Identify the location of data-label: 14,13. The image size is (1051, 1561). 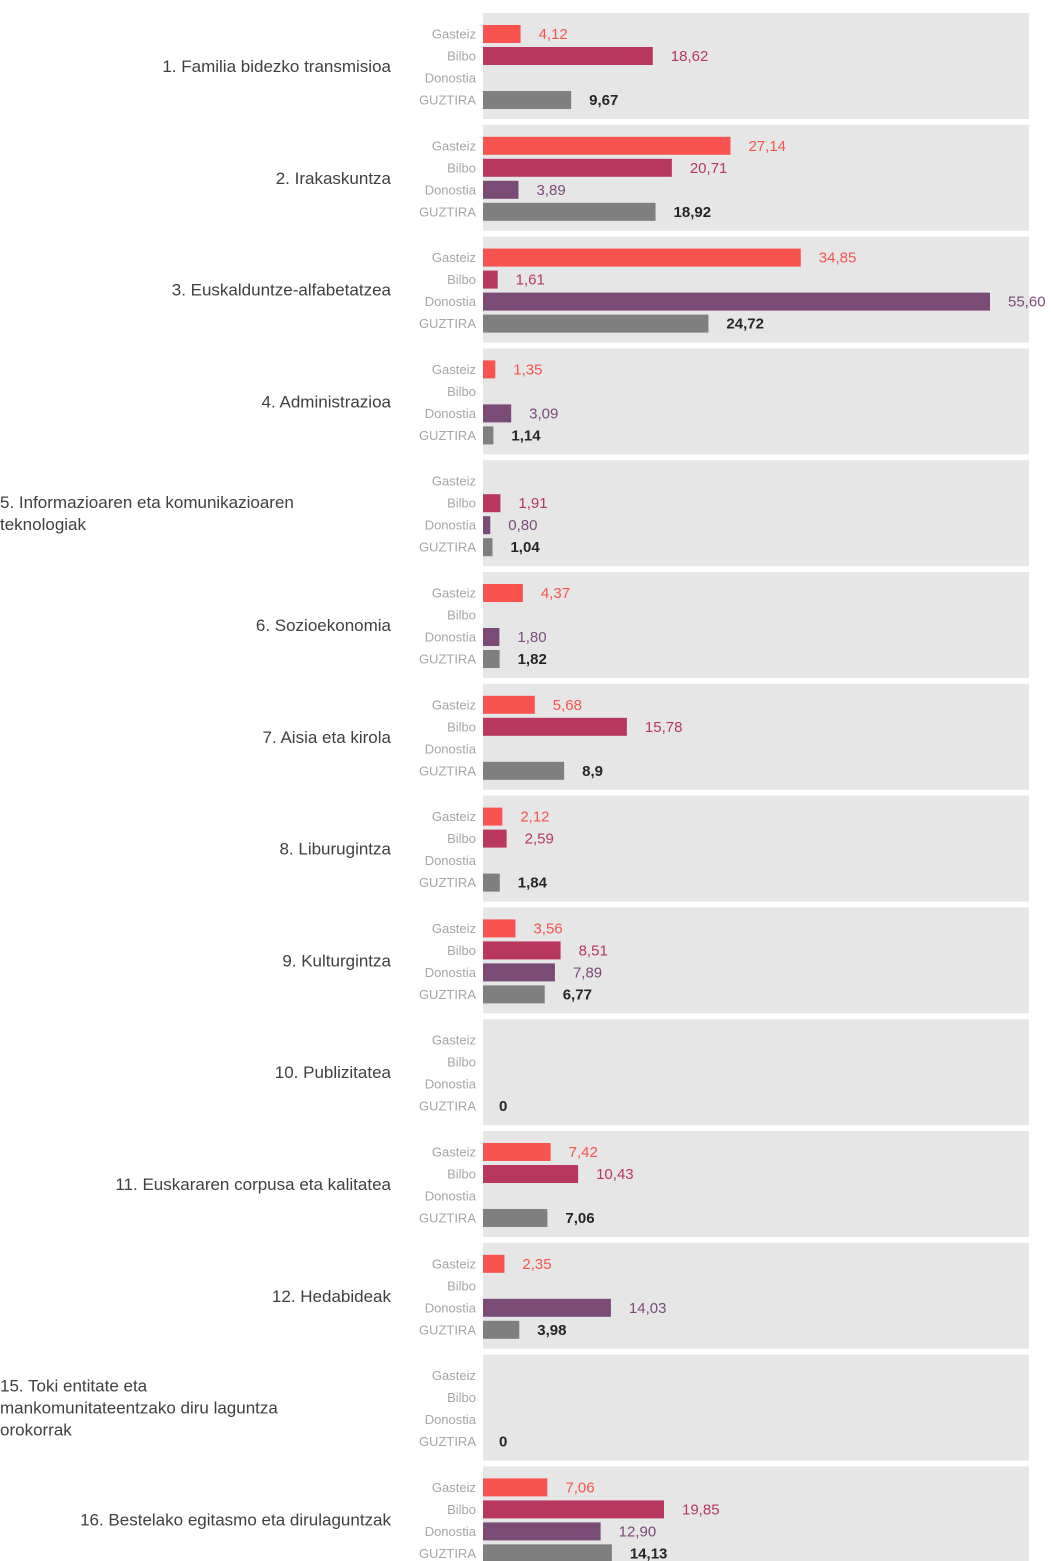
(649, 1553).